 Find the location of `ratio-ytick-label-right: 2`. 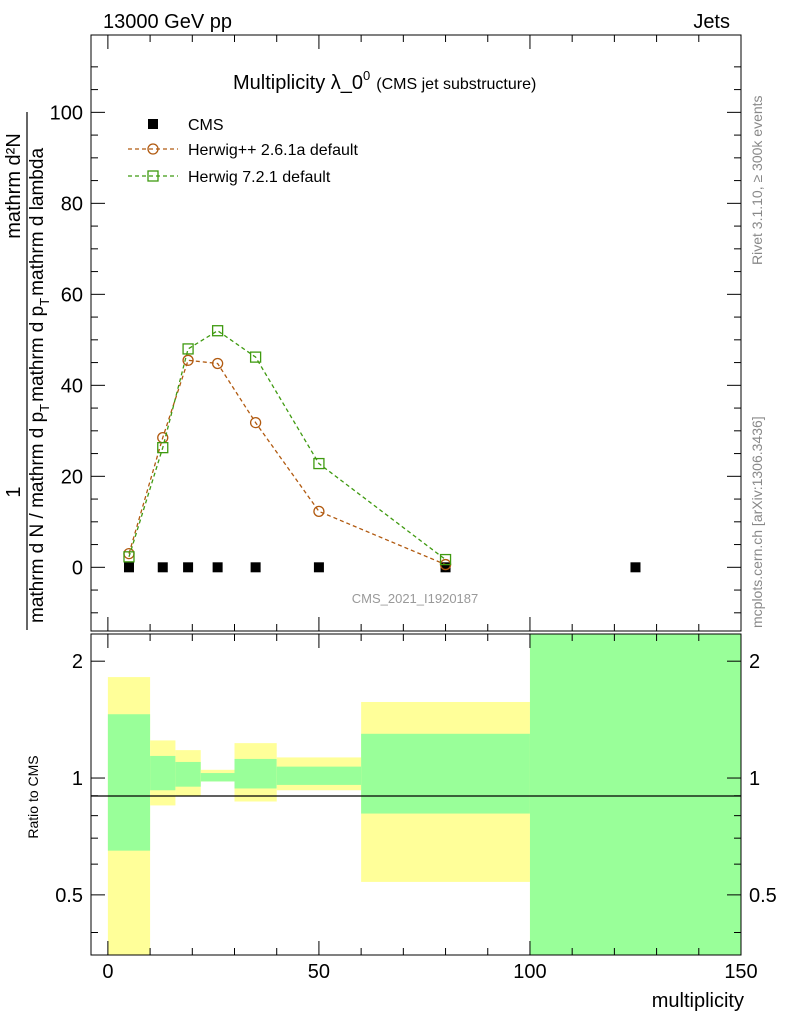

ratio-ytick-label-right: 2 is located at coordinates (754, 662).